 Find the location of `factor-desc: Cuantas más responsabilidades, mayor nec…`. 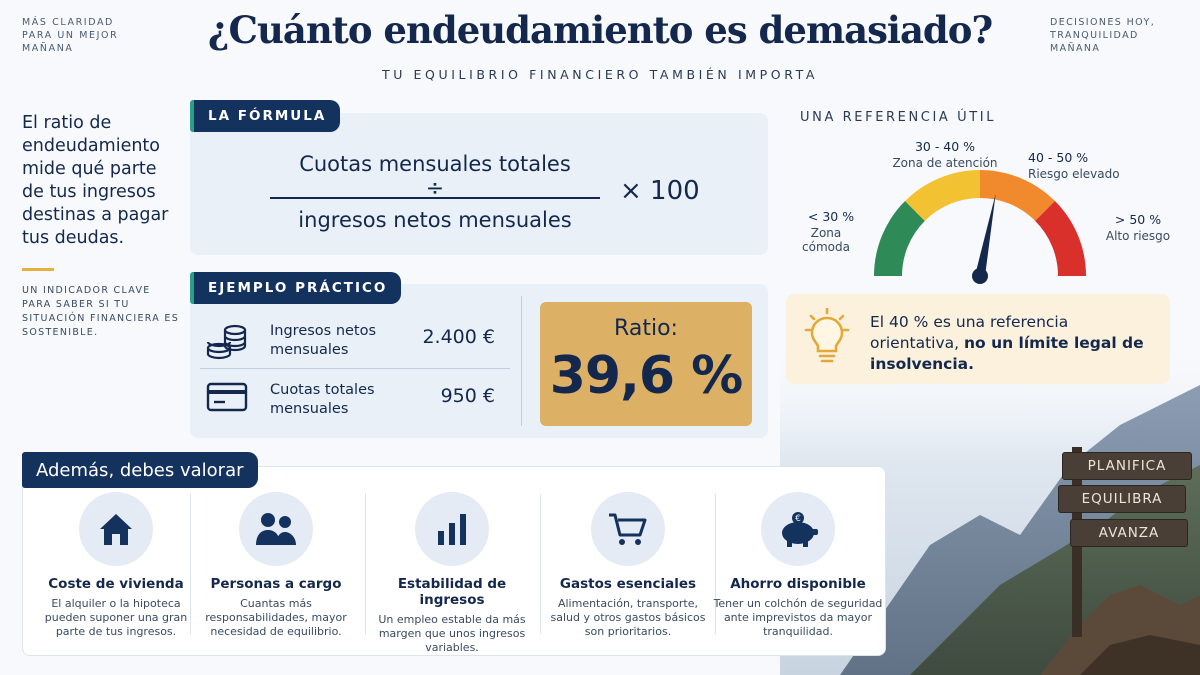

factor-desc: Cuantas más responsabilidades, mayor nec… is located at coordinates (276, 617).